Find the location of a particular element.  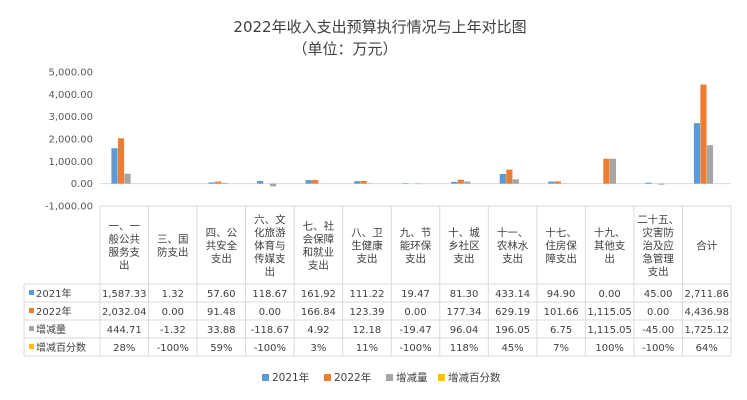

y-tick-label: 3,000.00 is located at coordinates (70, 117).